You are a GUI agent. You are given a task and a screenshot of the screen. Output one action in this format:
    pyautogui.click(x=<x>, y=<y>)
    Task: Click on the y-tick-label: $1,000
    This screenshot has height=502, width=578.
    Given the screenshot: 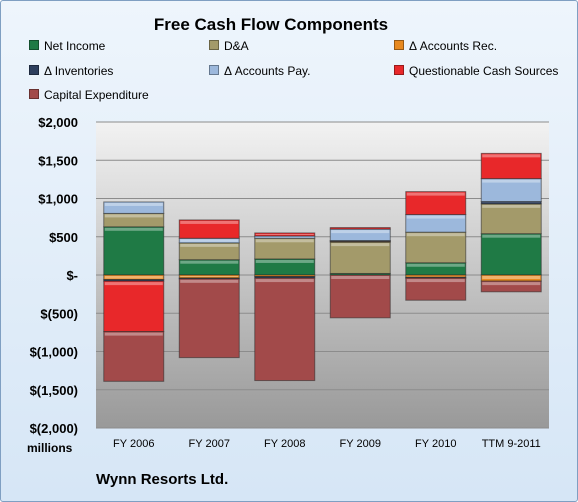 What is the action you would take?
    pyautogui.click(x=58, y=199)
    